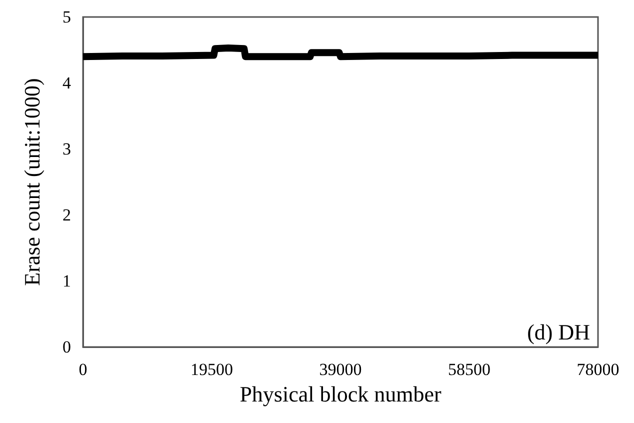 The width and height of the screenshot is (634, 423). Describe the element at coordinates (558, 332) in the screenshot. I see `annotation: (d) DH` at that location.